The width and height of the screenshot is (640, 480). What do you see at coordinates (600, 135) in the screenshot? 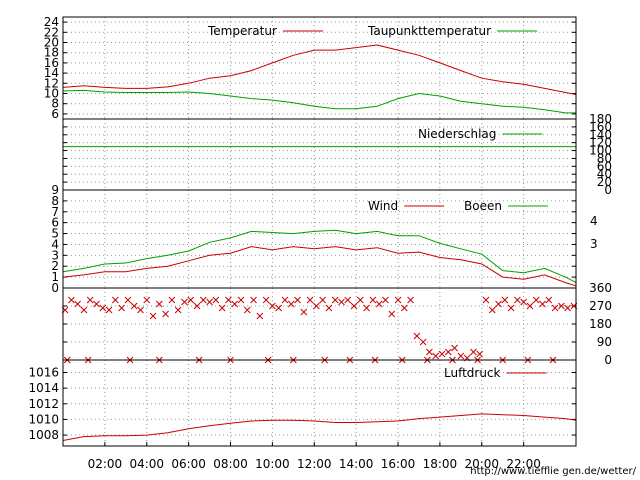
I see `precipitation-ytick-label: 140` at bounding box center [600, 135].